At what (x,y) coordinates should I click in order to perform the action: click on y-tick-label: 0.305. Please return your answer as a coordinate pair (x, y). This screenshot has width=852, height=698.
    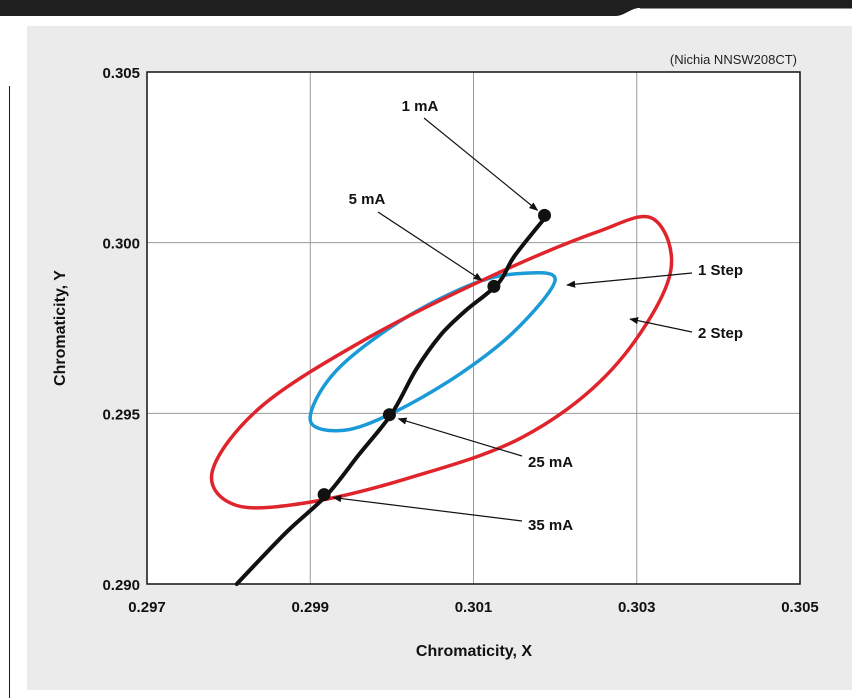
    Looking at the image, I should click on (121, 73).